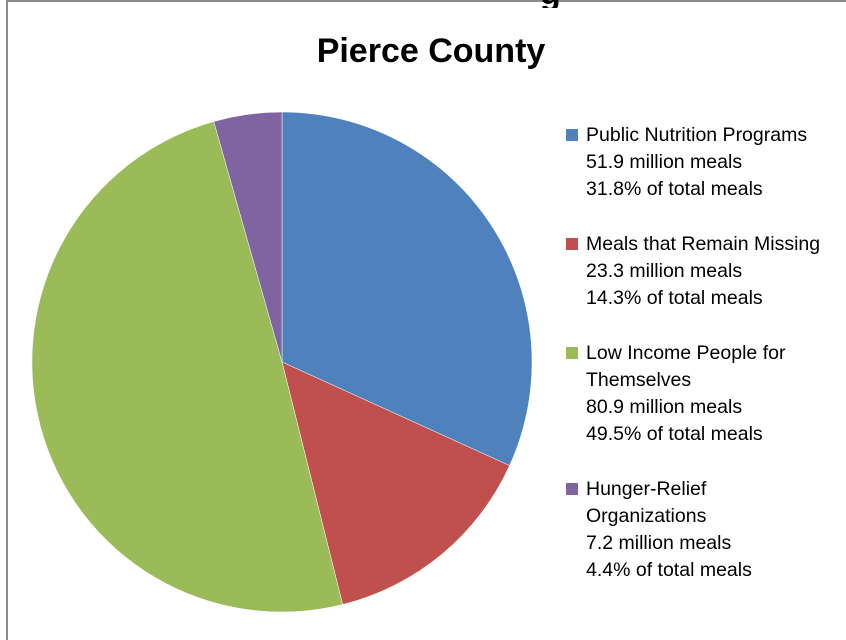 The height and width of the screenshot is (640, 846). Describe the element at coordinates (640, 4) in the screenshot. I see `clipped-heading-fragment: g` at that location.